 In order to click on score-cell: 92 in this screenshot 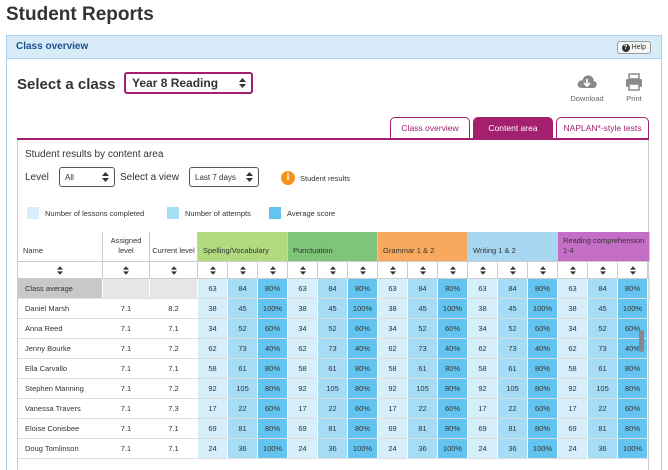, I will do `click(483, 388)`.